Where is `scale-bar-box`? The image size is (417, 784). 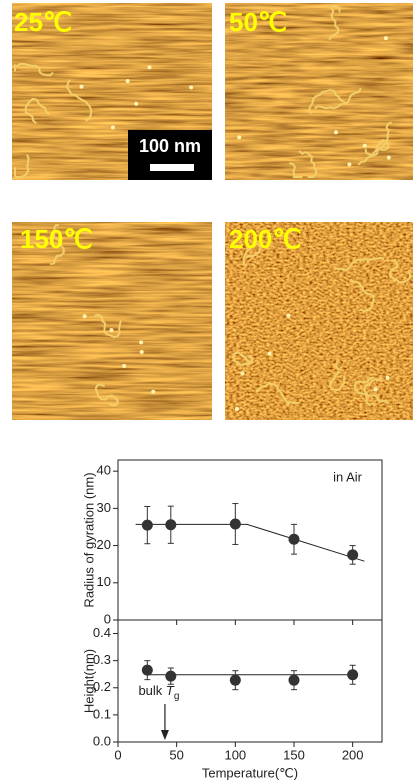 scale-bar-box is located at coordinates (170, 155).